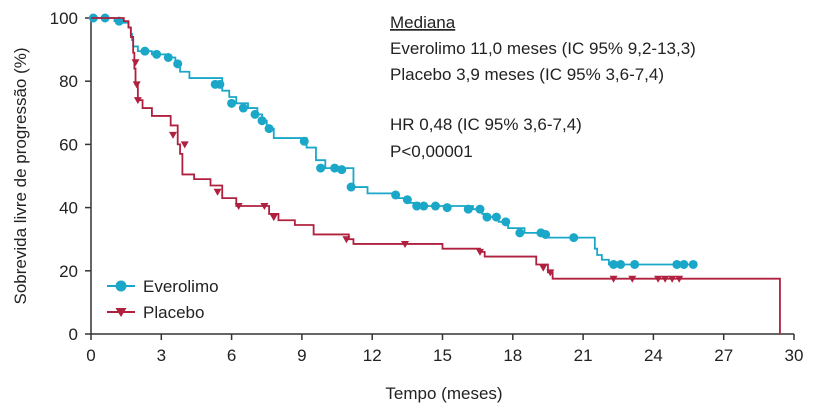  I want to click on x-tick-label-18: 18, so click(512, 355).